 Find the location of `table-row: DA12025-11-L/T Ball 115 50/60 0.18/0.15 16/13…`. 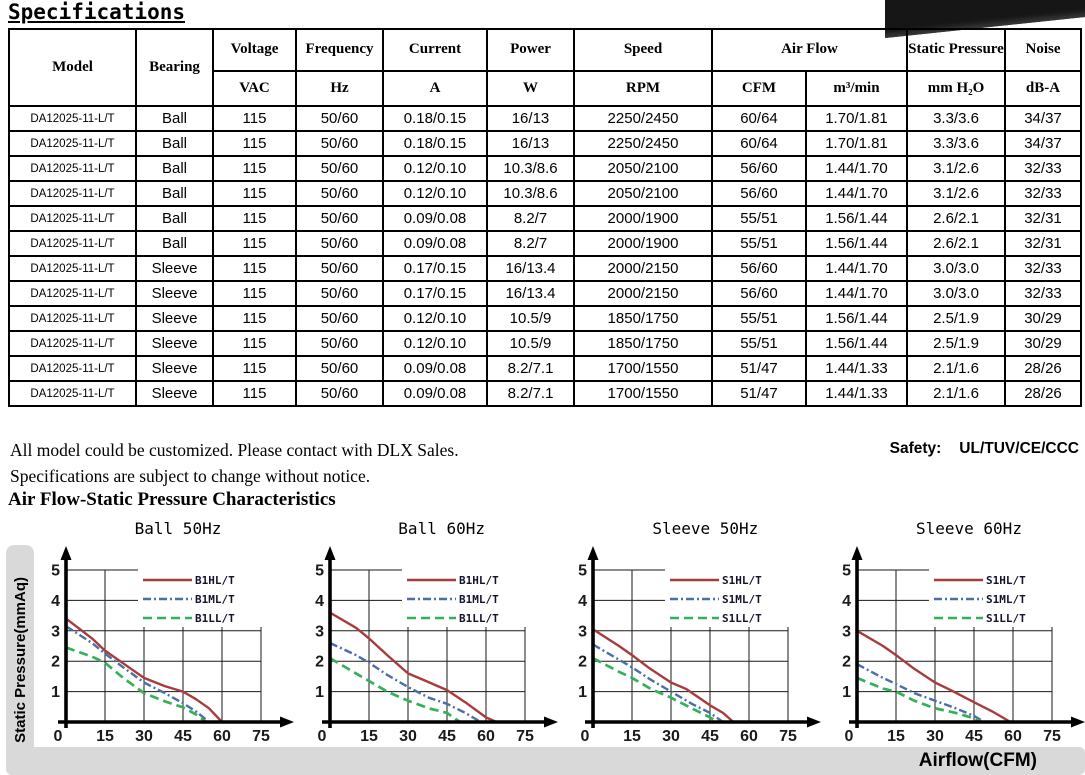

table-row: DA12025-11-L/T Ball 115 50/60 0.18/0.15 16/13… is located at coordinates (545, 118).